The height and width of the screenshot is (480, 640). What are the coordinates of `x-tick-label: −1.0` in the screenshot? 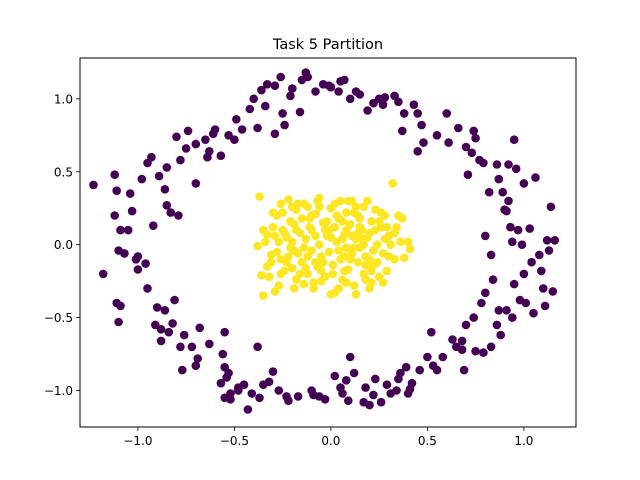 It's located at (137, 441).